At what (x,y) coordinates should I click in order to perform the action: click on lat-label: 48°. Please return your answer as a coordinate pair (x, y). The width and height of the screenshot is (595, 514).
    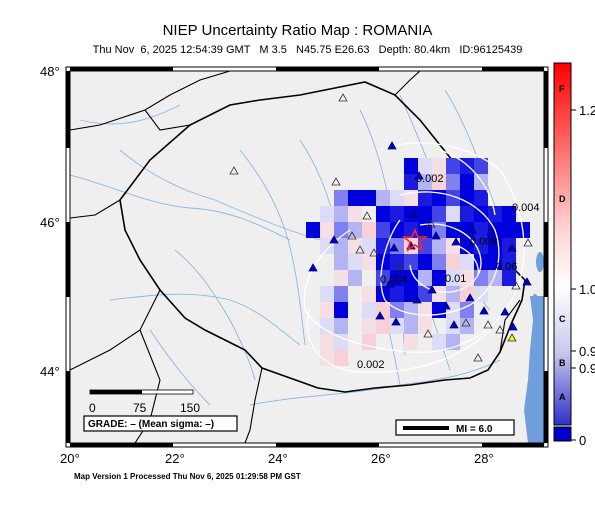
    Looking at the image, I should click on (50, 71).